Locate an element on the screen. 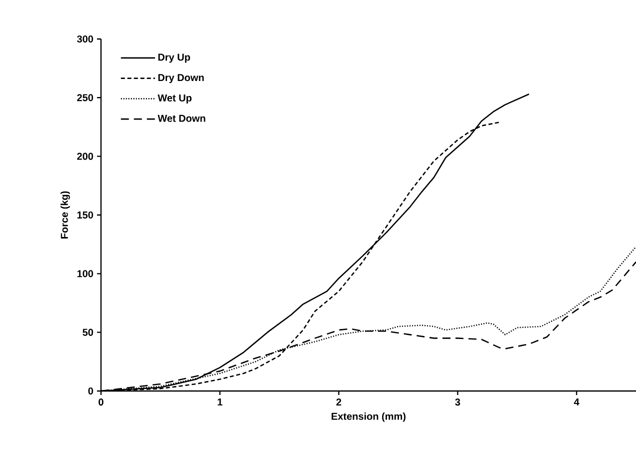 The width and height of the screenshot is (636, 465). x-tick-label: 2 is located at coordinates (339, 402).